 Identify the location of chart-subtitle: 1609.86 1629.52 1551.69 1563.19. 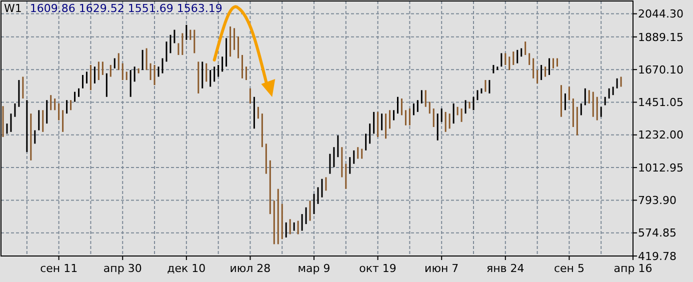
(126, 8).